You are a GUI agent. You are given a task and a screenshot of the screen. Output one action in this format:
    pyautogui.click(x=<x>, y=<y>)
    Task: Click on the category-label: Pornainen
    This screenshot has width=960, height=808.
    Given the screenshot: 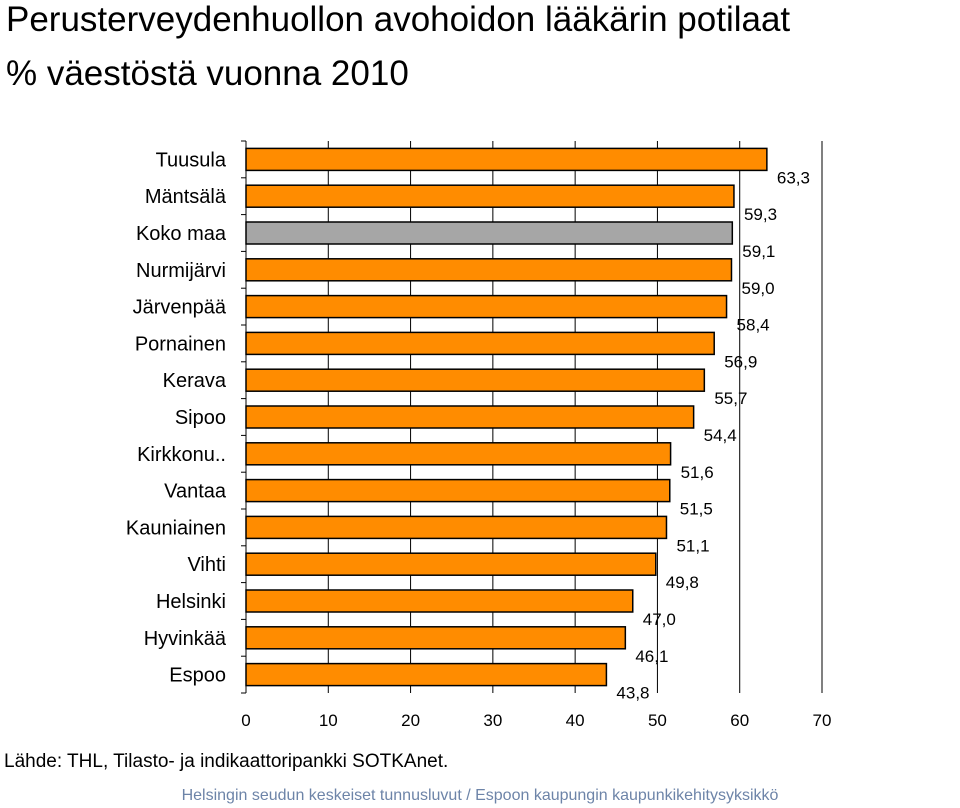 What is the action you would take?
    pyautogui.click(x=180, y=344)
    